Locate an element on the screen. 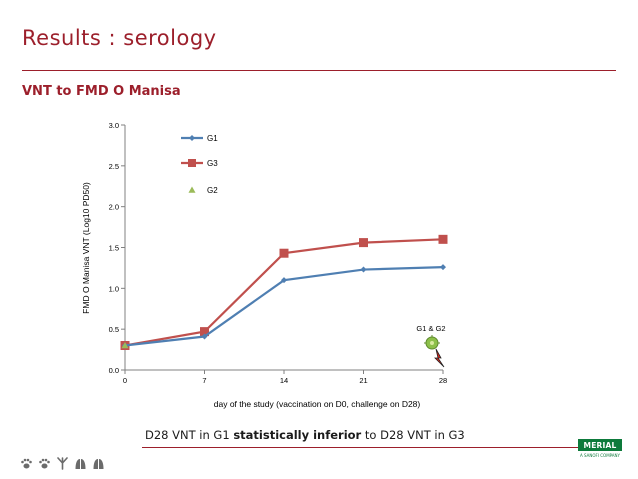 This screenshot has height=479, width=638. legend-label: G3 is located at coordinates (212, 163).